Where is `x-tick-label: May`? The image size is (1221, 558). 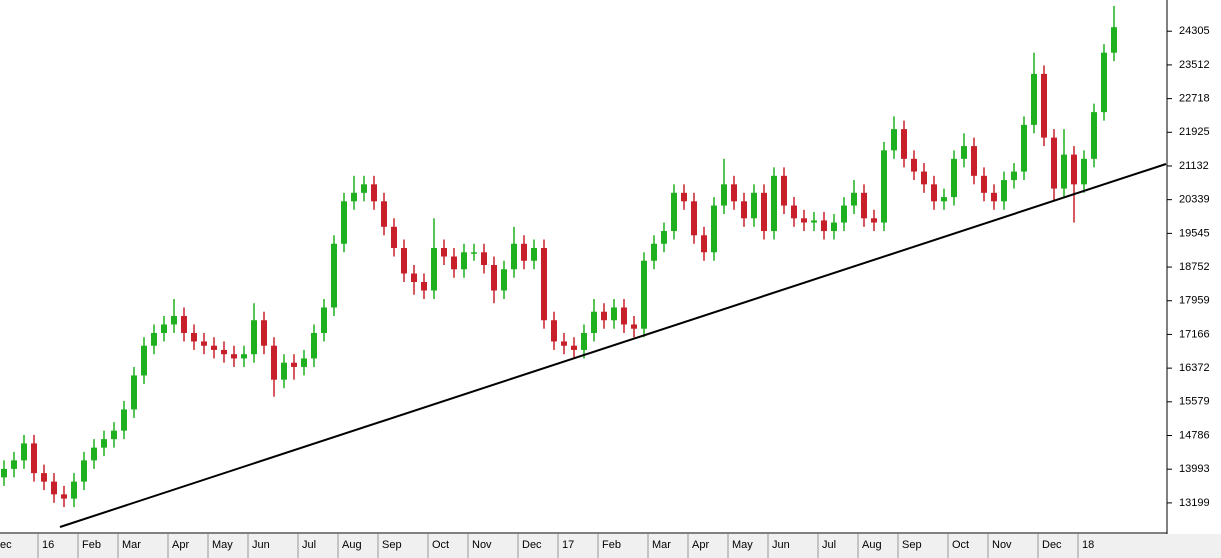
x-tick-label: May is located at coordinates (742, 545).